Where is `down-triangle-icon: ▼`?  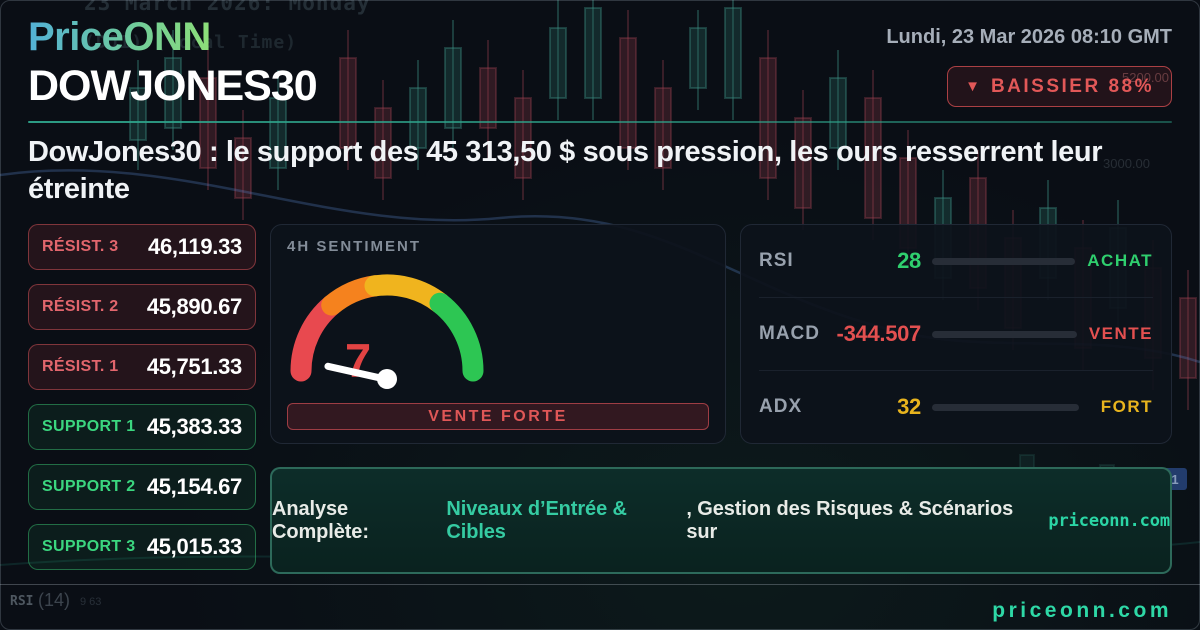 down-triangle-icon: ▼ is located at coordinates (972, 86).